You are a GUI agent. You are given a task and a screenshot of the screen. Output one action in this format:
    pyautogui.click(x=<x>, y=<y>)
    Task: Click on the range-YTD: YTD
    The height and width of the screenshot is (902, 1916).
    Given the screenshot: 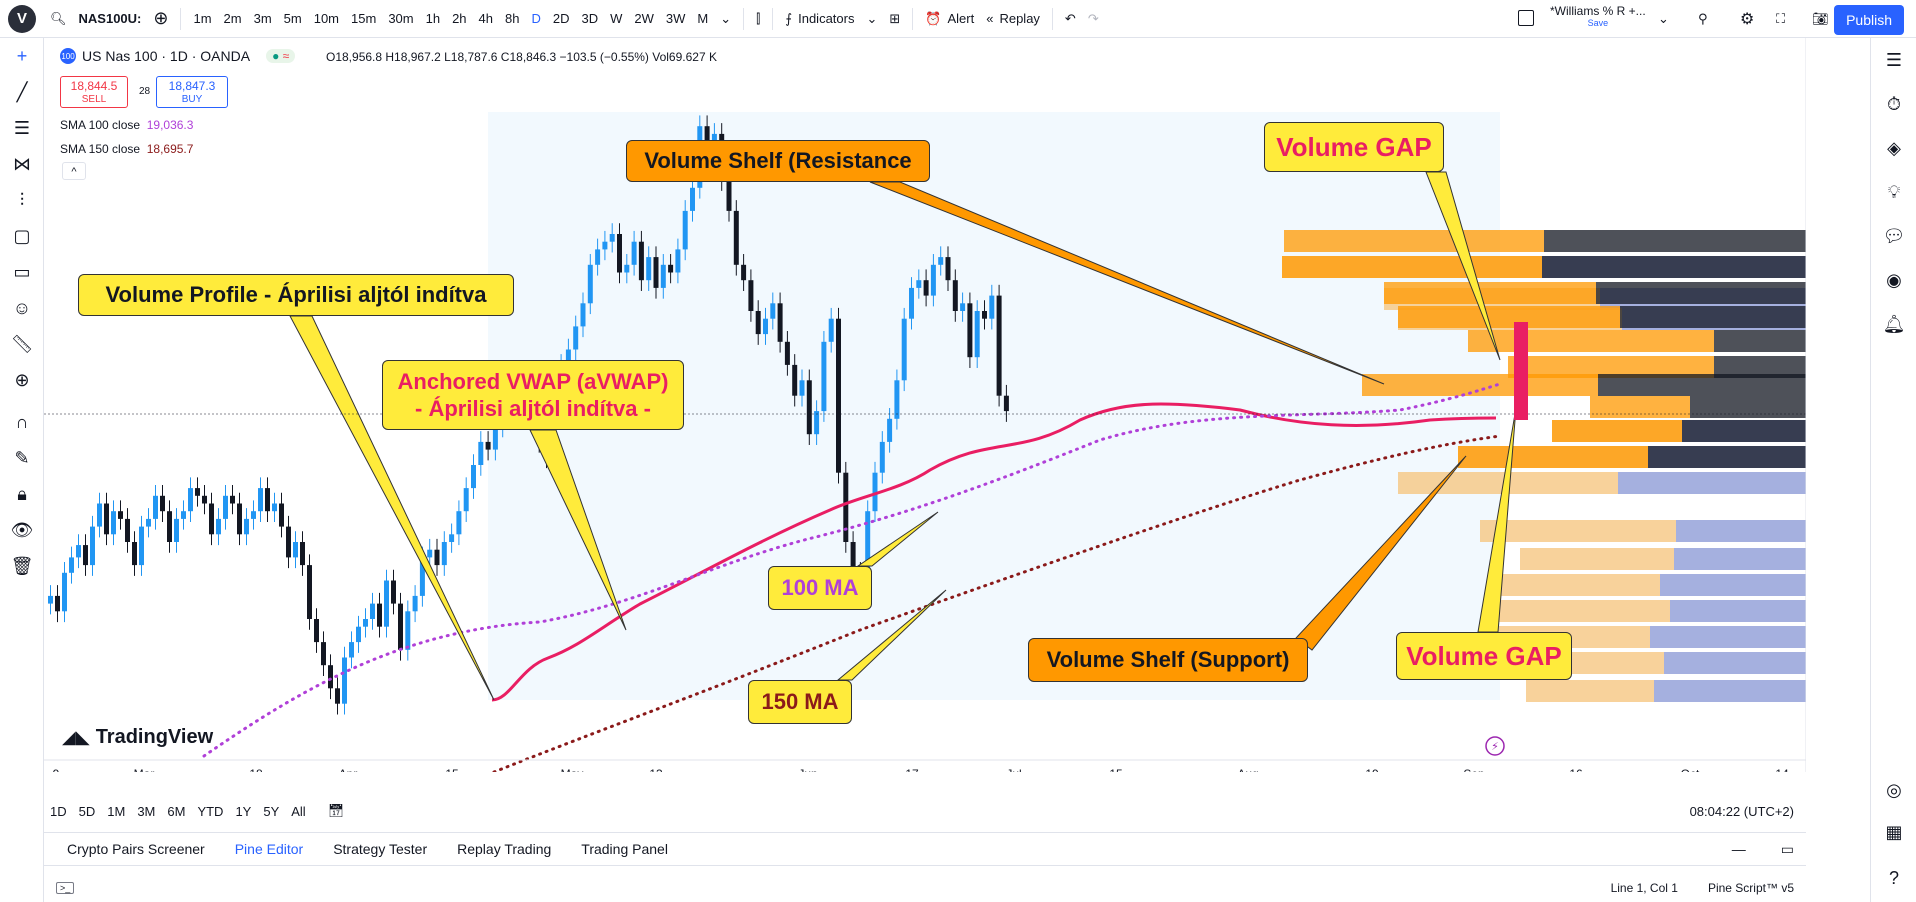 What is the action you would take?
    pyautogui.click(x=210, y=811)
    